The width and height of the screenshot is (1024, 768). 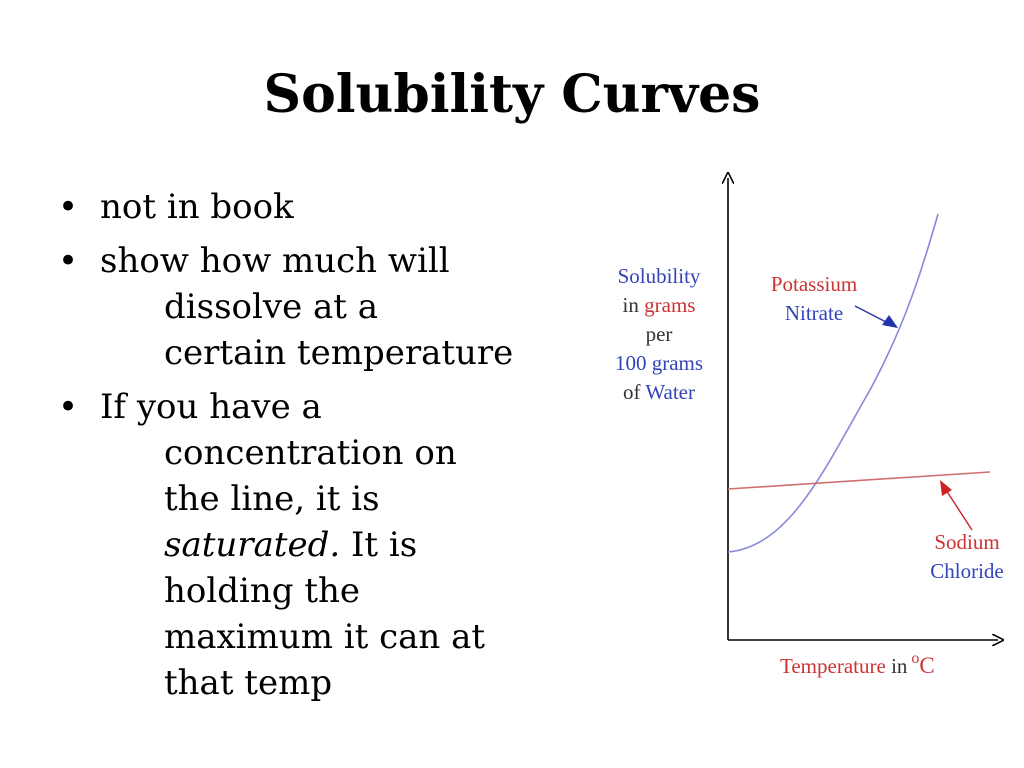 I want to click on bullet-text: maximum it can at, so click(x=325, y=637).